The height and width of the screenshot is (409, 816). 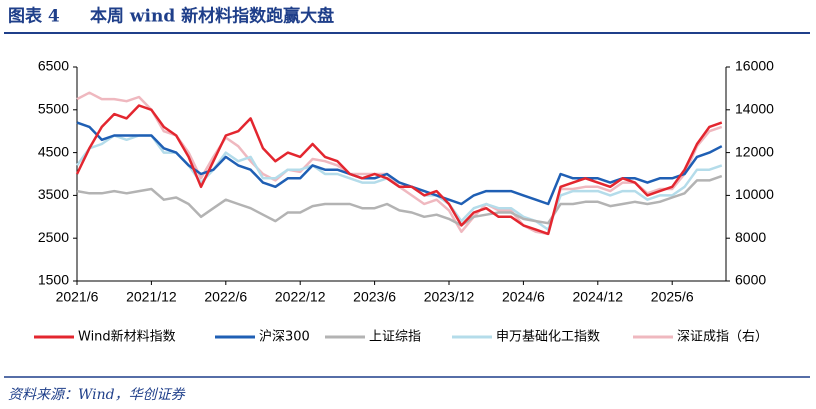 What do you see at coordinates (284, 337) in the screenshot?
I see `legend-label: 沪深300` at bounding box center [284, 337].